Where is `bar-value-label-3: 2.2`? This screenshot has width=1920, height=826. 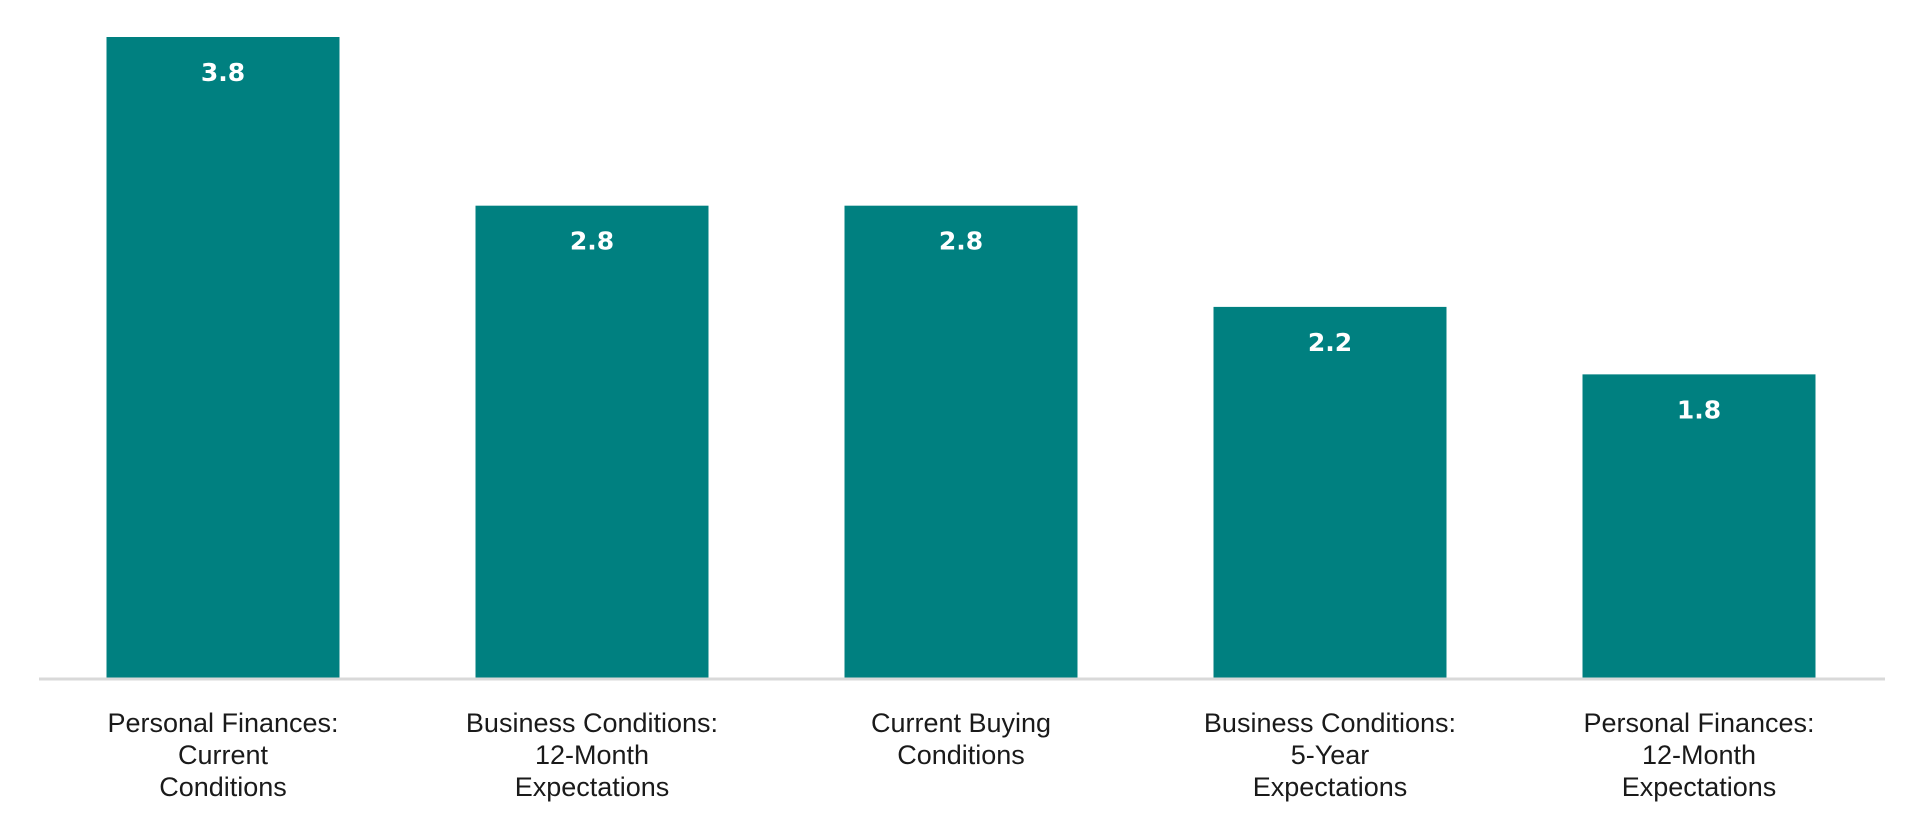
bar-value-label-3: 2.2 is located at coordinates (1330, 342).